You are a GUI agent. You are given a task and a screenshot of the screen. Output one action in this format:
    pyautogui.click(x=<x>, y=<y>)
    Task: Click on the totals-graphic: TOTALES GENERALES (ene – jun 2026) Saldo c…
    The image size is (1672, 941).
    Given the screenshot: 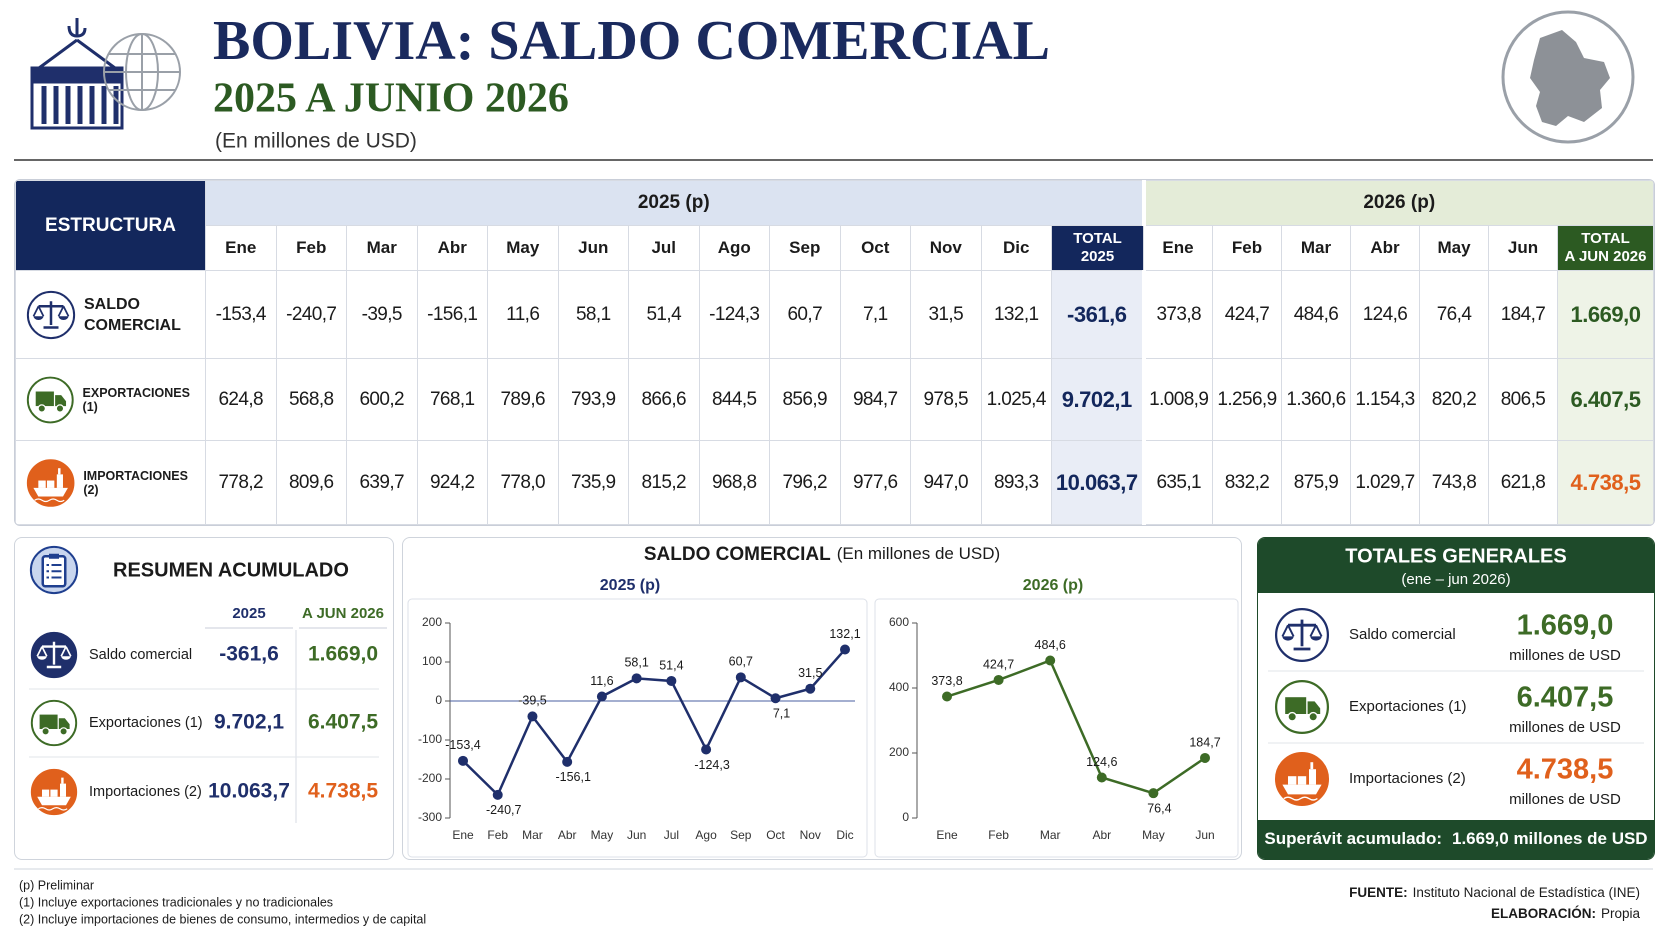 What is the action you would take?
    pyautogui.click(x=1456, y=698)
    